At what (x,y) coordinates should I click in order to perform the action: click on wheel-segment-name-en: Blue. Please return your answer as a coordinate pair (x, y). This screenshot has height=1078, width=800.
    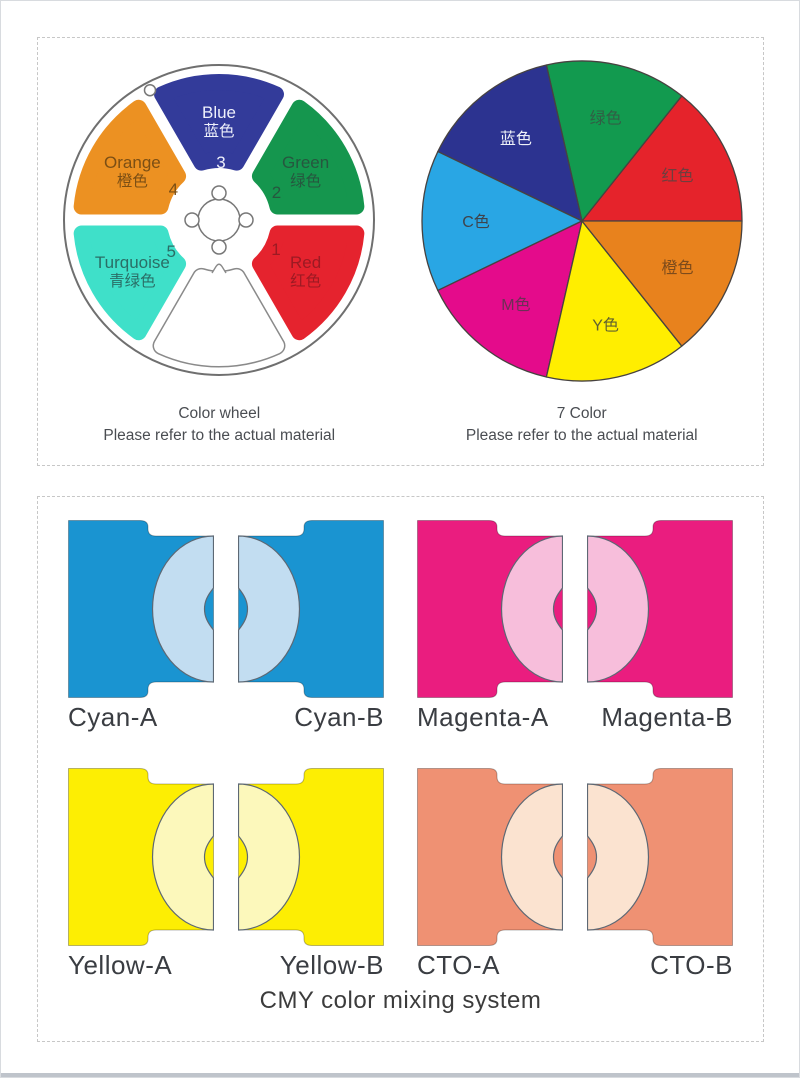
    Looking at the image, I should click on (219, 112).